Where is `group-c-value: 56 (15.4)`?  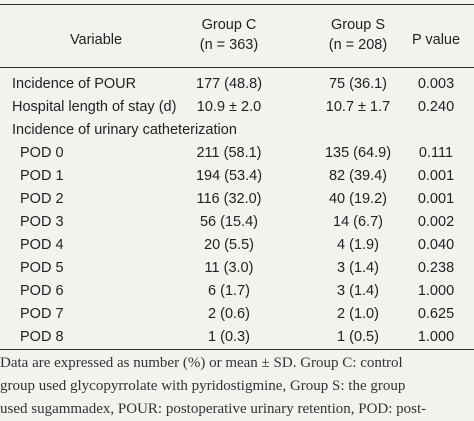 group-c-value: 56 (15.4) is located at coordinates (229, 222).